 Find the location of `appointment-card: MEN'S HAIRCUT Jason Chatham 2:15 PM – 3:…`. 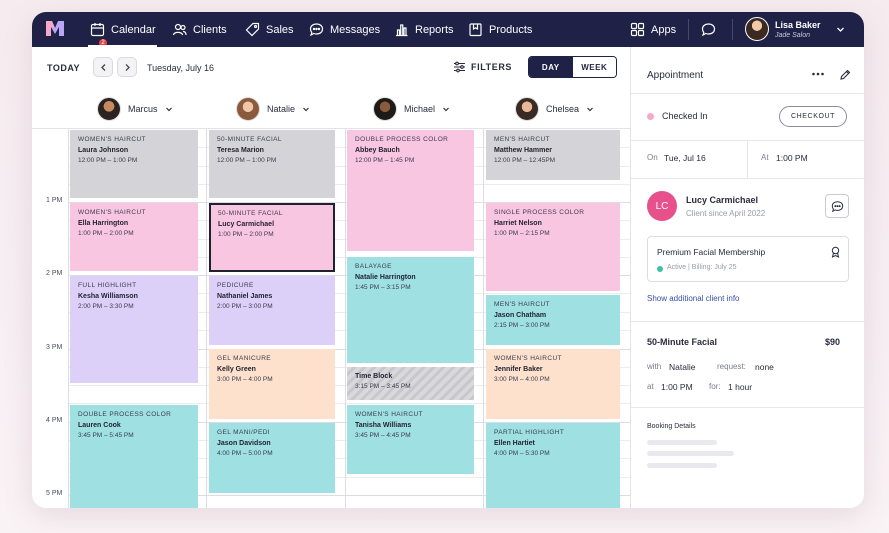

appointment-card: MEN'S HAIRCUT Jason Chatham 2:15 PM – 3:… is located at coordinates (553, 320).